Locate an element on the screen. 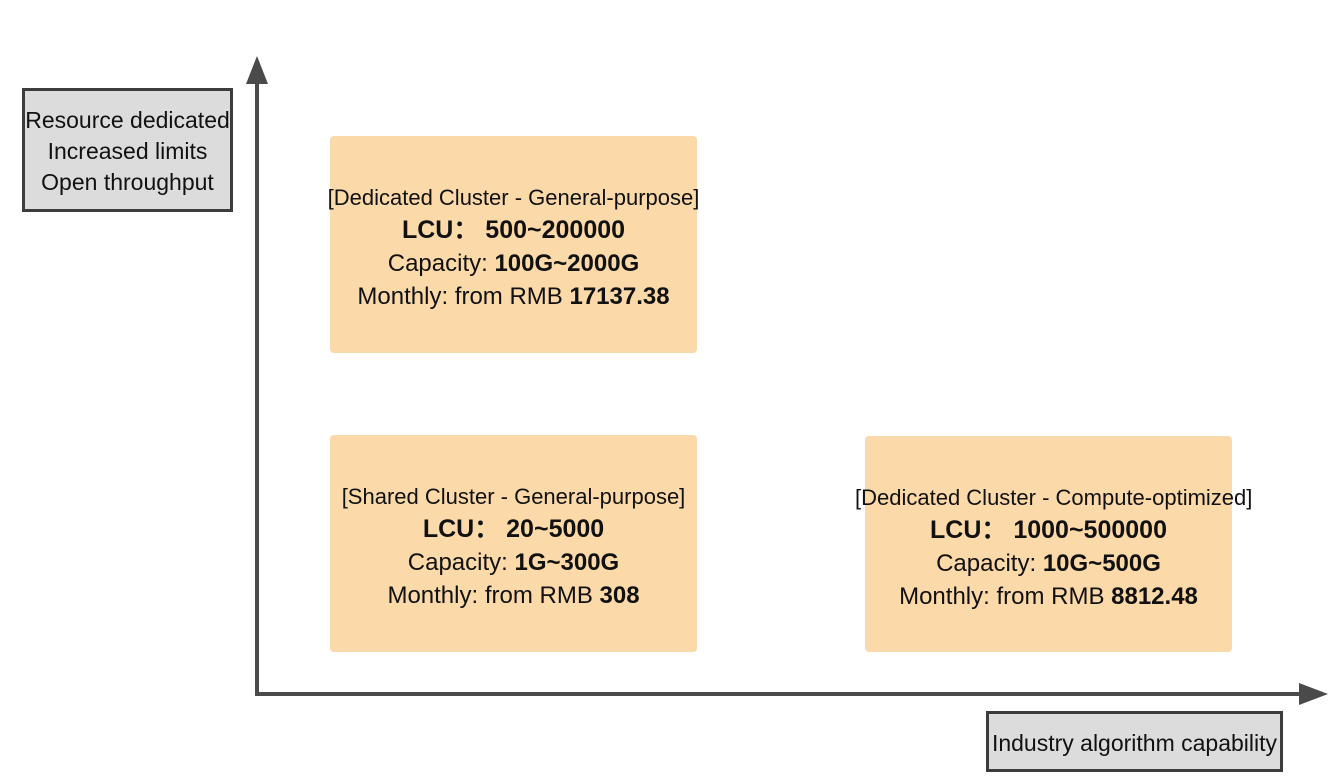  tier-monthly-price: Monthly: from RMB 17137.38 is located at coordinates (513, 296).